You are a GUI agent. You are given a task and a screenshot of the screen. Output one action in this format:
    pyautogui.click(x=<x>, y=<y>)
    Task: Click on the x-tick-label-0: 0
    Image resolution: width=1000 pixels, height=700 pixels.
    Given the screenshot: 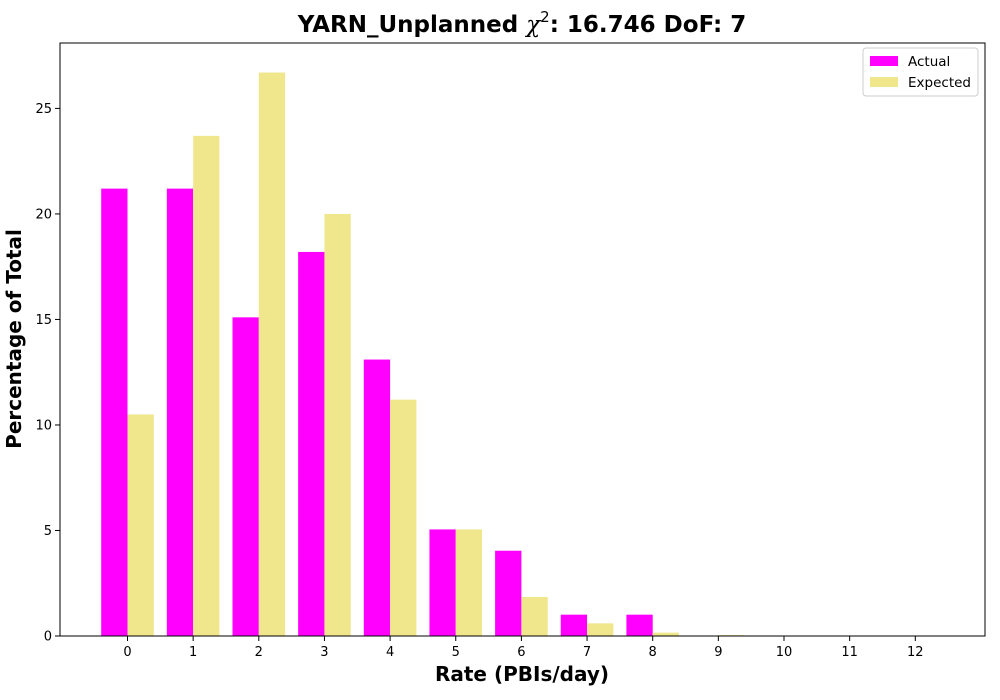 What is the action you would take?
    pyautogui.click(x=127, y=652)
    